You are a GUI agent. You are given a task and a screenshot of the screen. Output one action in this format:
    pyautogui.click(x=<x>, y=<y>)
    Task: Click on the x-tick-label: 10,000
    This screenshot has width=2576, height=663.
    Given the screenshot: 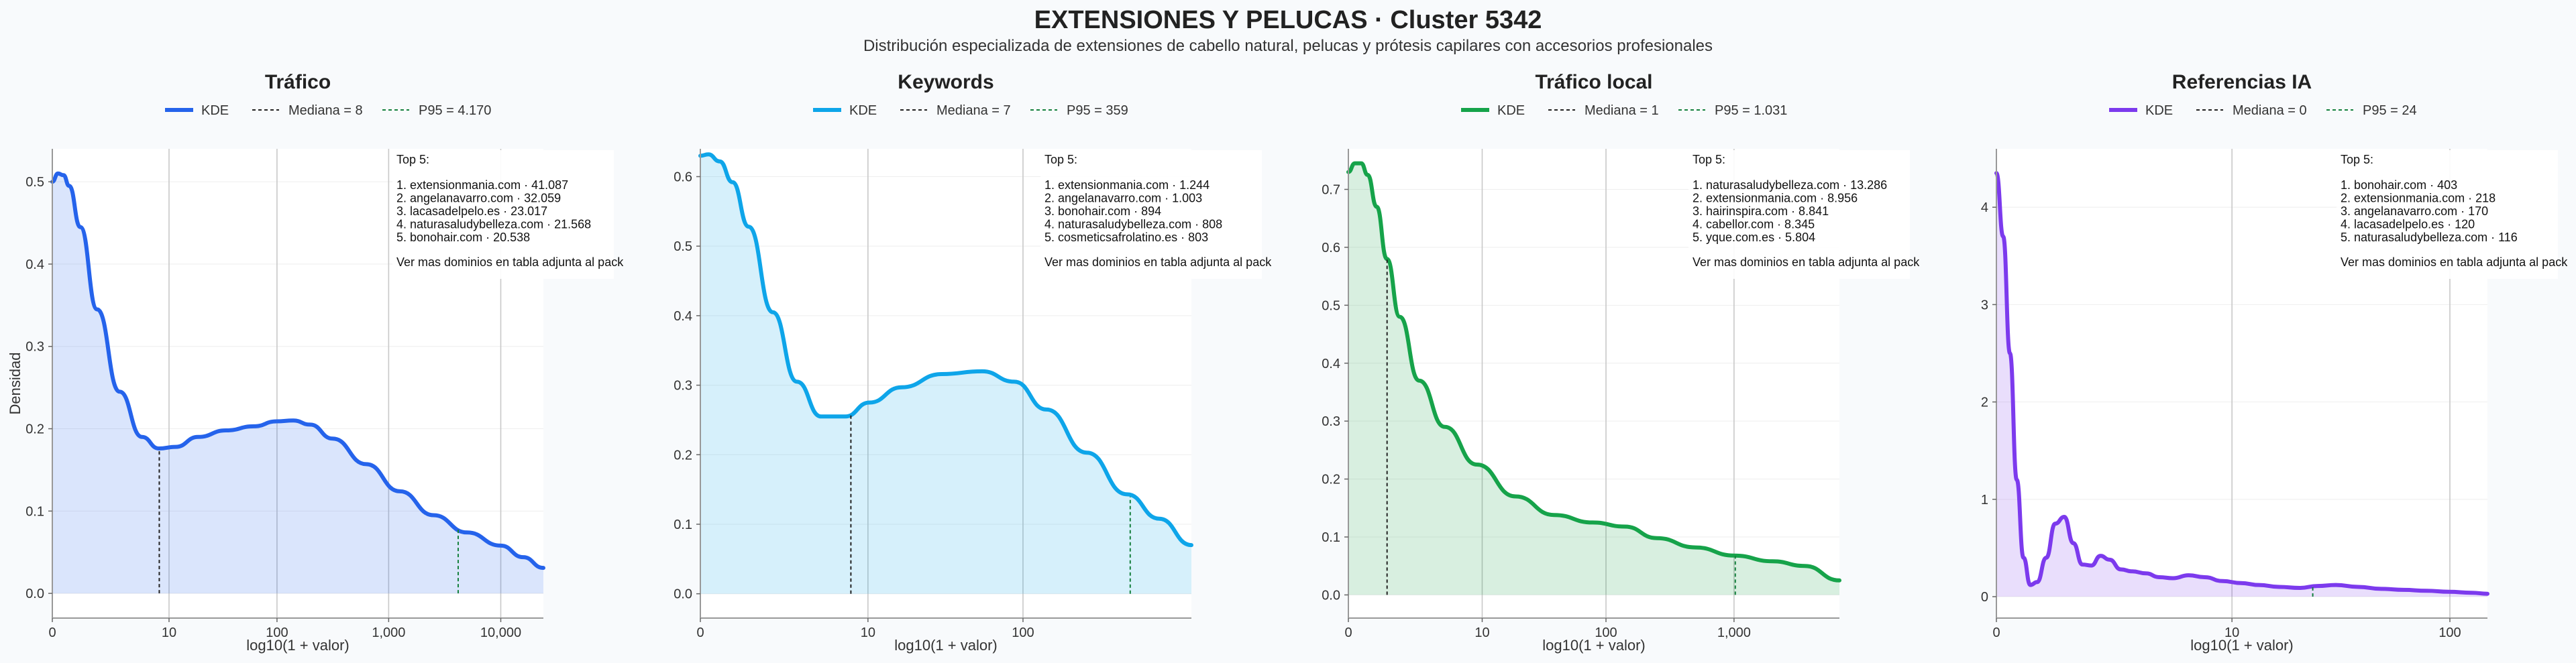 What is the action you would take?
    pyautogui.click(x=500, y=632)
    